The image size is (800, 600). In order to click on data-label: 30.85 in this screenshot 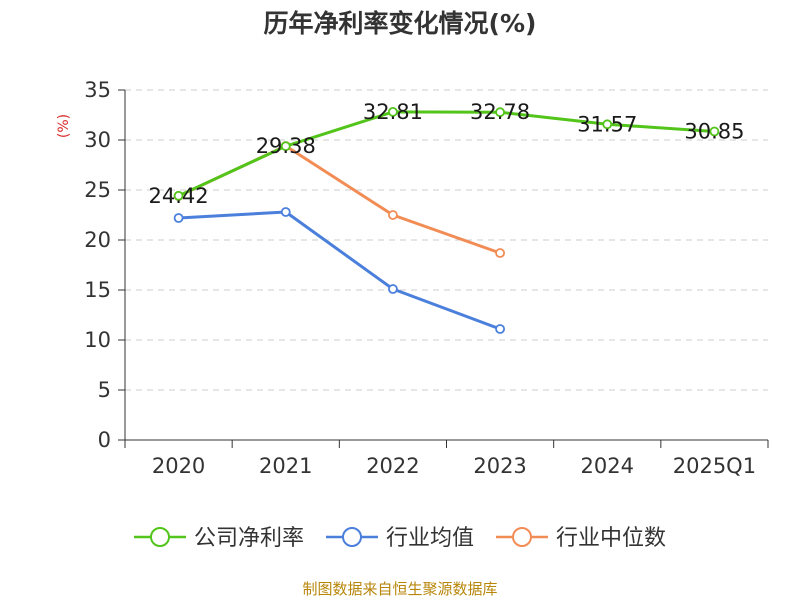, I will do `click(714, 132)`.